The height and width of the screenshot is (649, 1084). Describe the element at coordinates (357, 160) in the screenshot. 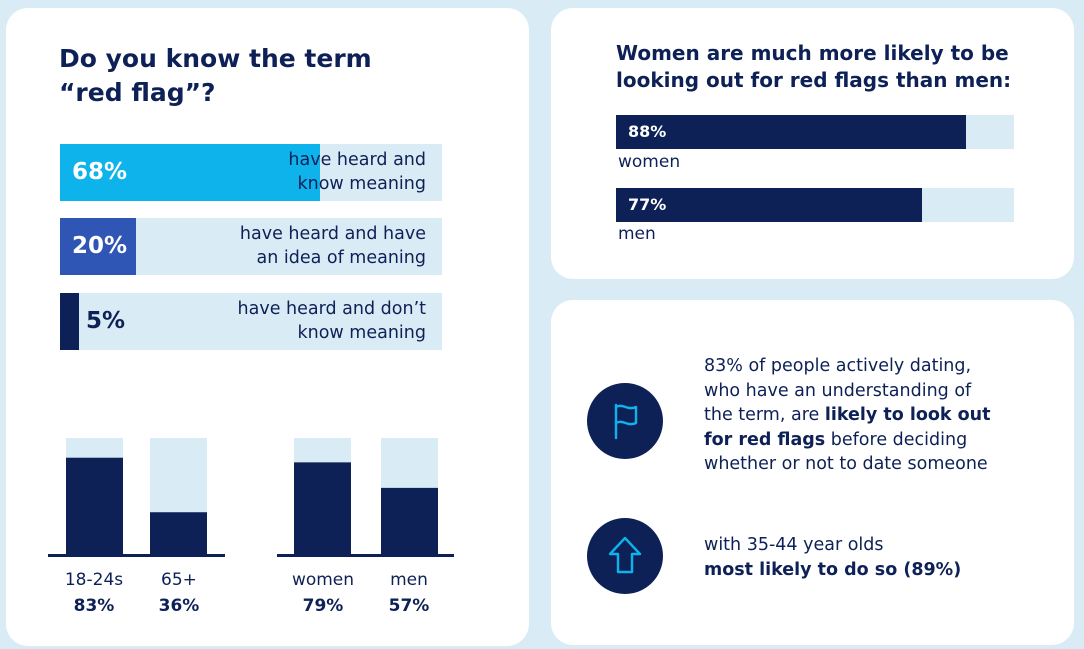

I see `awareness-bar-desc-line1: have heard and` at that location.